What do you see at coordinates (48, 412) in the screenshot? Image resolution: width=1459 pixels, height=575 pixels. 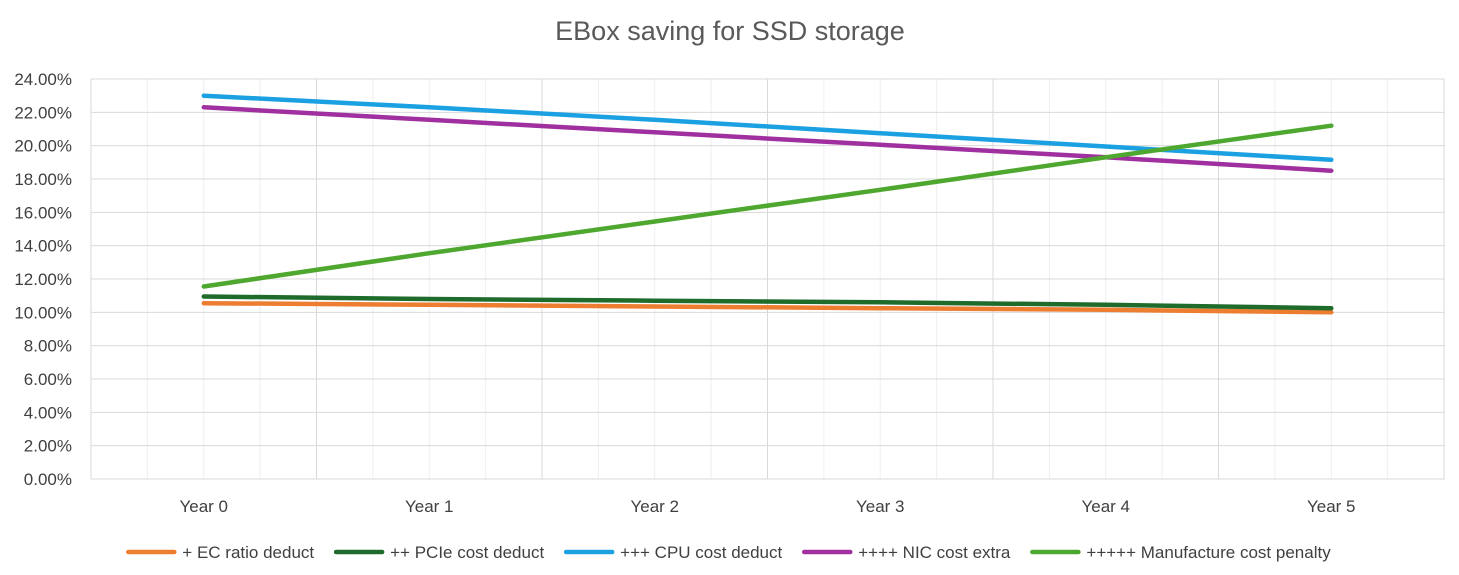 I see `y-tick-label: 4.00%` at bounding box center [48, 412].